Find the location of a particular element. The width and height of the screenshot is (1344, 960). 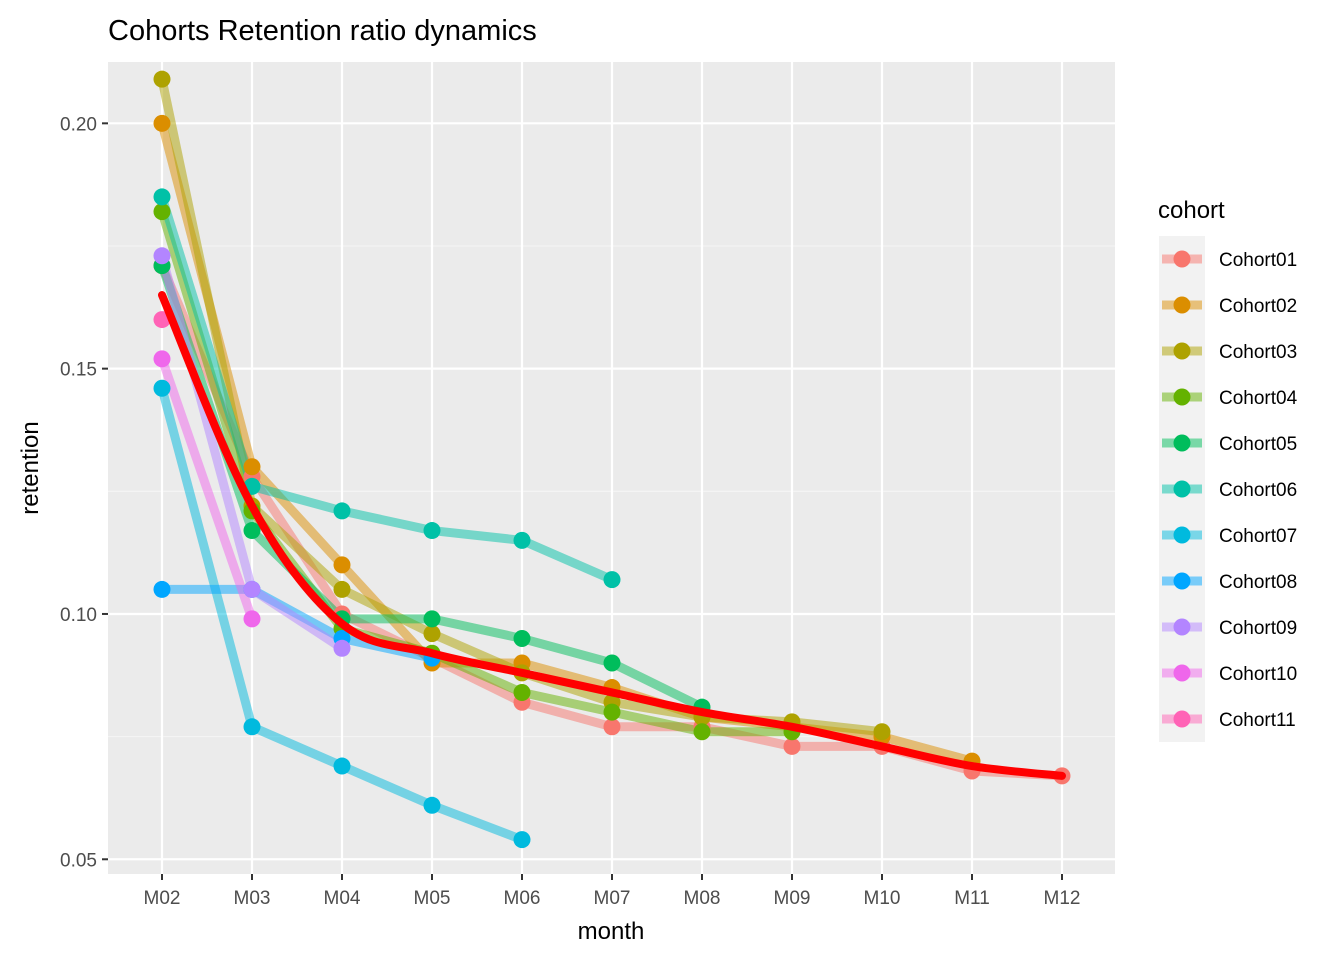

x-axis-title: month is located at coordinates (611, 931).